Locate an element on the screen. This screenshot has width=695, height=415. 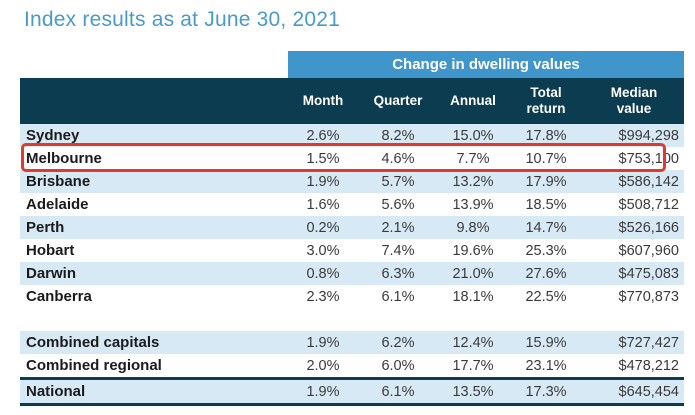
table-row-melbourne: Melbourne 1.5% 4.6% 7.7% 10.7% $753,100 is located at coordinates (352, 158).